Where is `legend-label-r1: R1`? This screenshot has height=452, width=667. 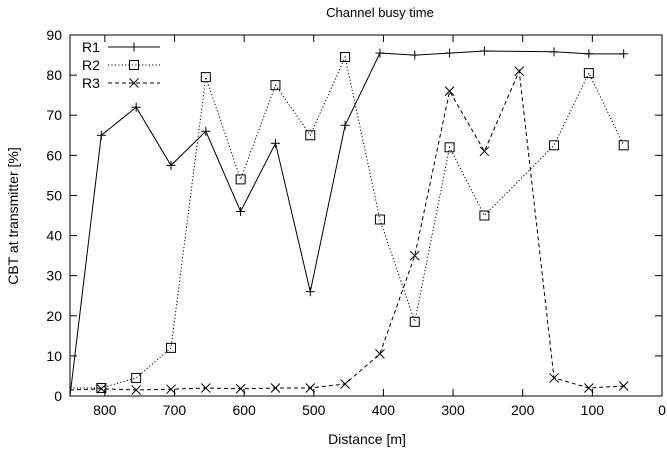 legend-label-r1: R1 is located at coordinates (91, 47).